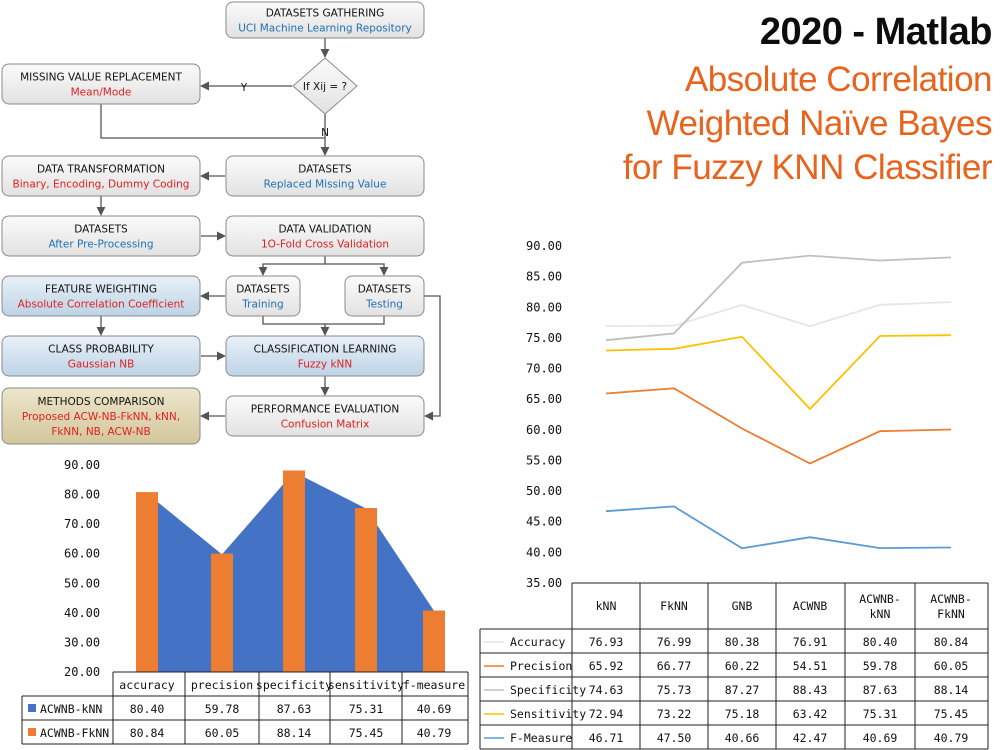 Image resolution: width=1000 pixels, height=750 pixels. I want to click on bar-acwnb-fknn-accuracy, so click(147, 582).